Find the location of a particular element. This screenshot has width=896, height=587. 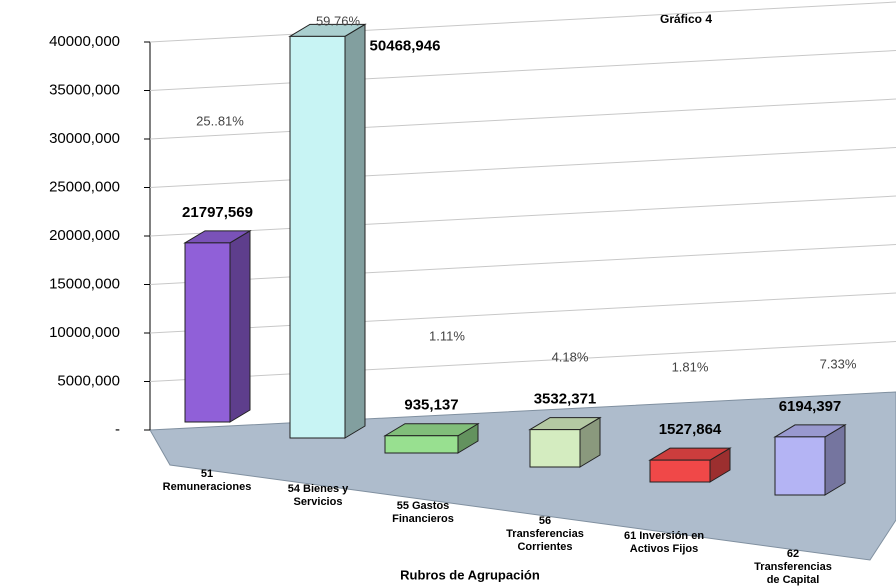

y-tick-label: 5000,000 is located at coordinates (88, 380).